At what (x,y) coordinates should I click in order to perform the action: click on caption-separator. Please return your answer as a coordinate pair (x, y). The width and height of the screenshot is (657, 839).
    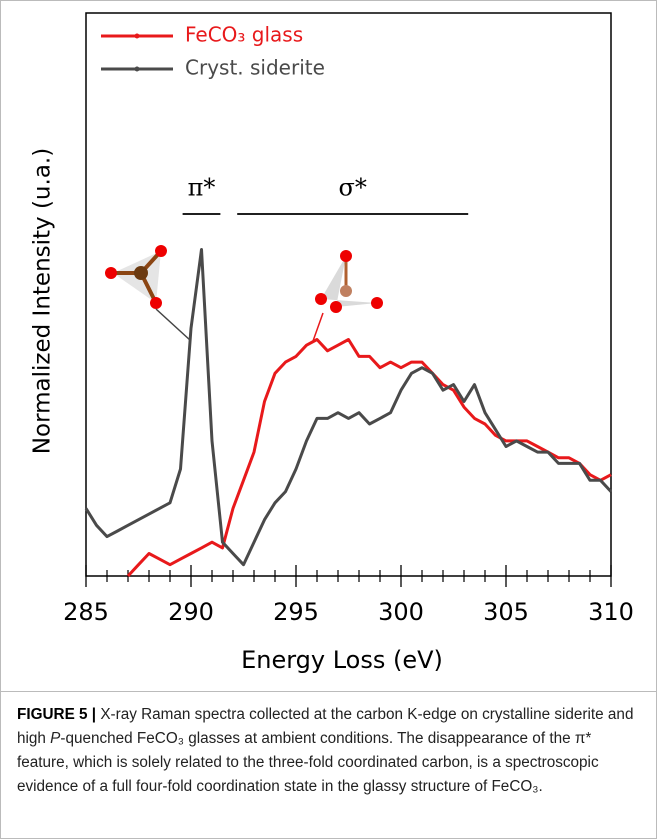
    Looking at the image, I should click on (328, 691).